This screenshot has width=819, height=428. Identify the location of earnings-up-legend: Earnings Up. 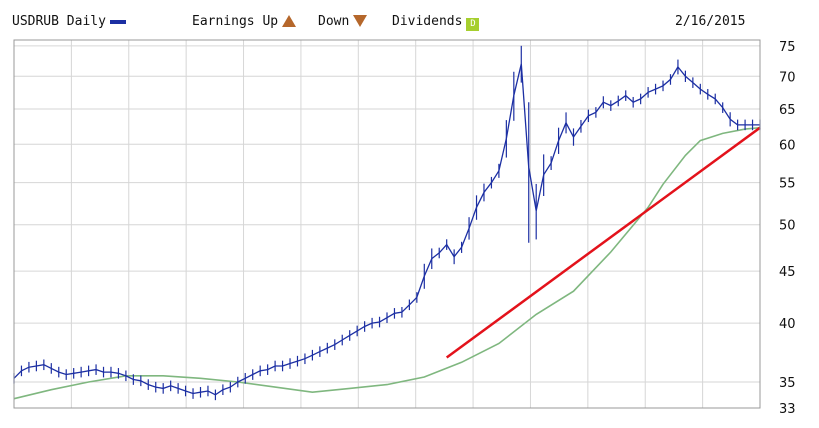
(244, 21).